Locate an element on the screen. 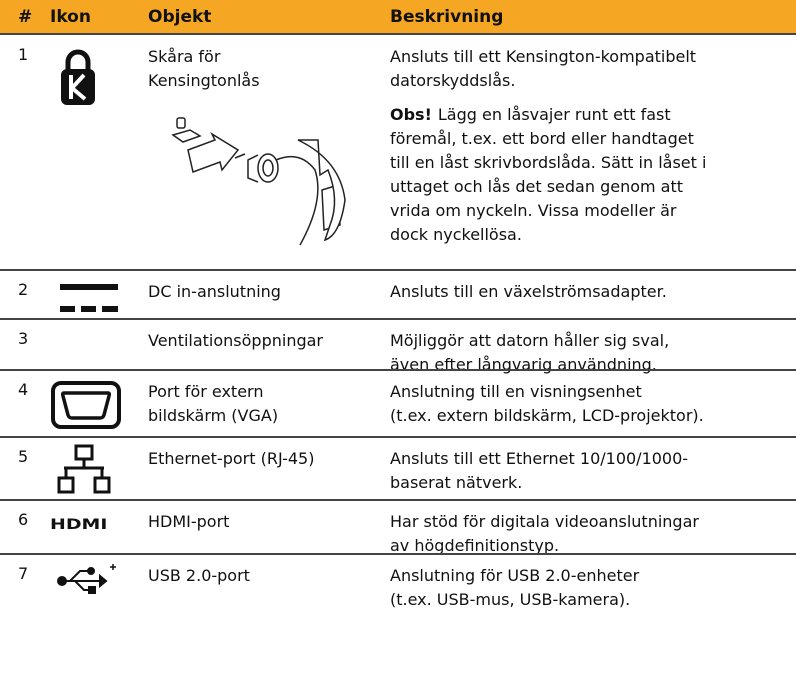  note-text: uttaget och lås det sedan genom att is located at coordinates (537, 186).